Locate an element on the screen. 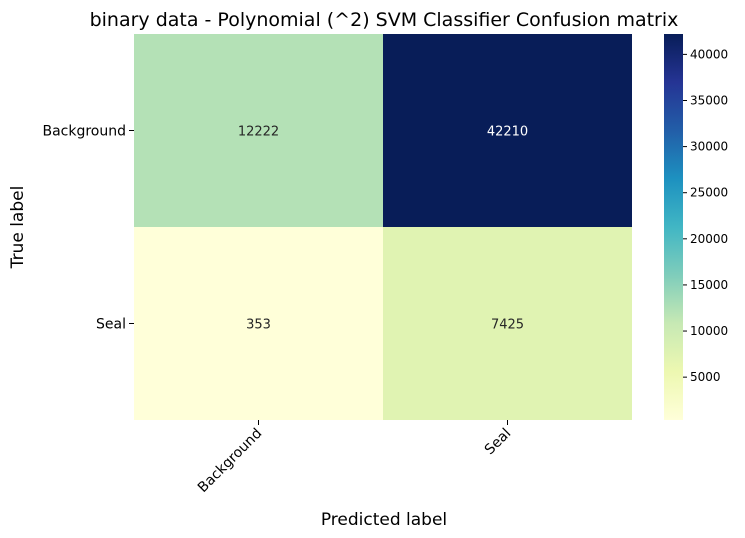 This screenshot has height=538, width=745. y-tick-label: Background is located at coordinates (84, 132).